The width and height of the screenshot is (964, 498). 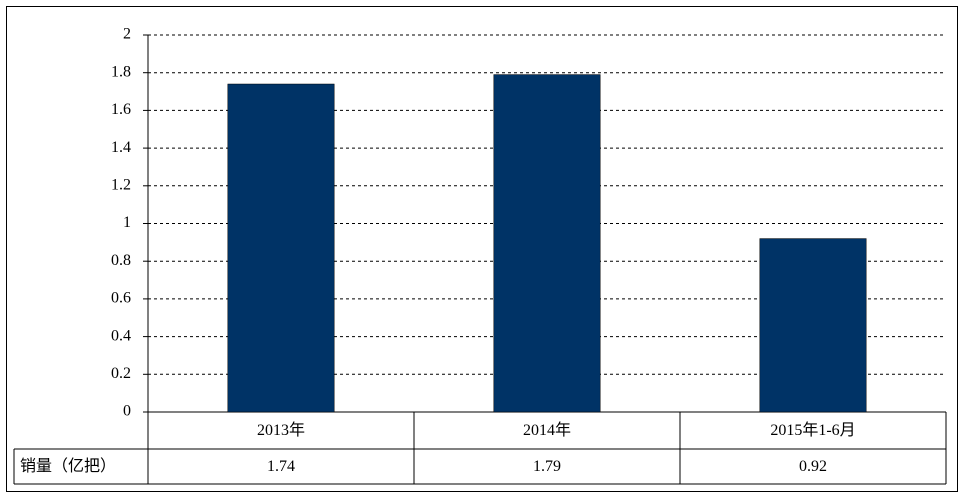 What do you see at coordinates (121, 71) in the screenshot?
I see `y-tick-label: 1.8` at bounding box center [121, 71].